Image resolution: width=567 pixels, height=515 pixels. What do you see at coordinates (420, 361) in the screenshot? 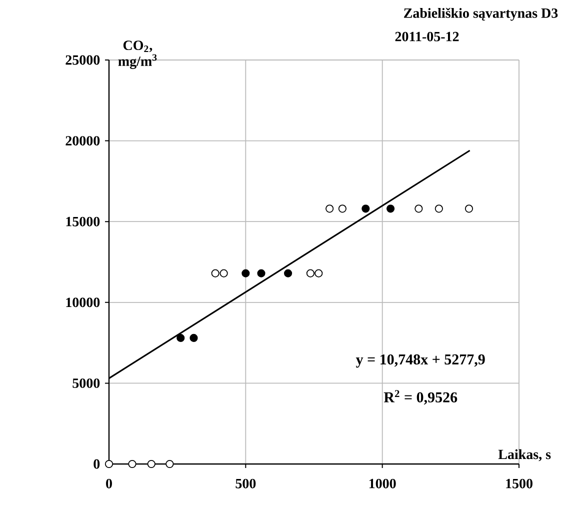
I see `annotation: y = 10,748x + 5277,9` at bounding box center [420, 361].